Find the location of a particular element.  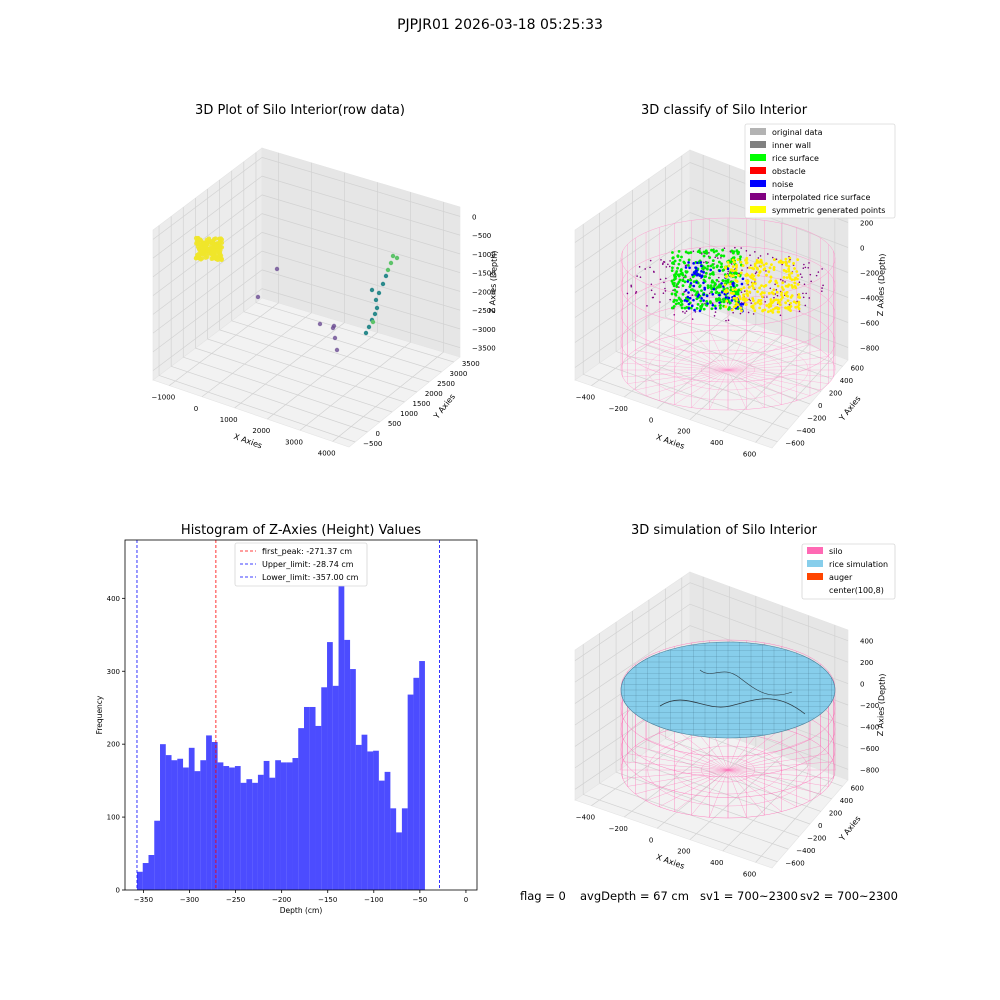

cls-xtick-label: 600 is located at coordinates (749, 454).